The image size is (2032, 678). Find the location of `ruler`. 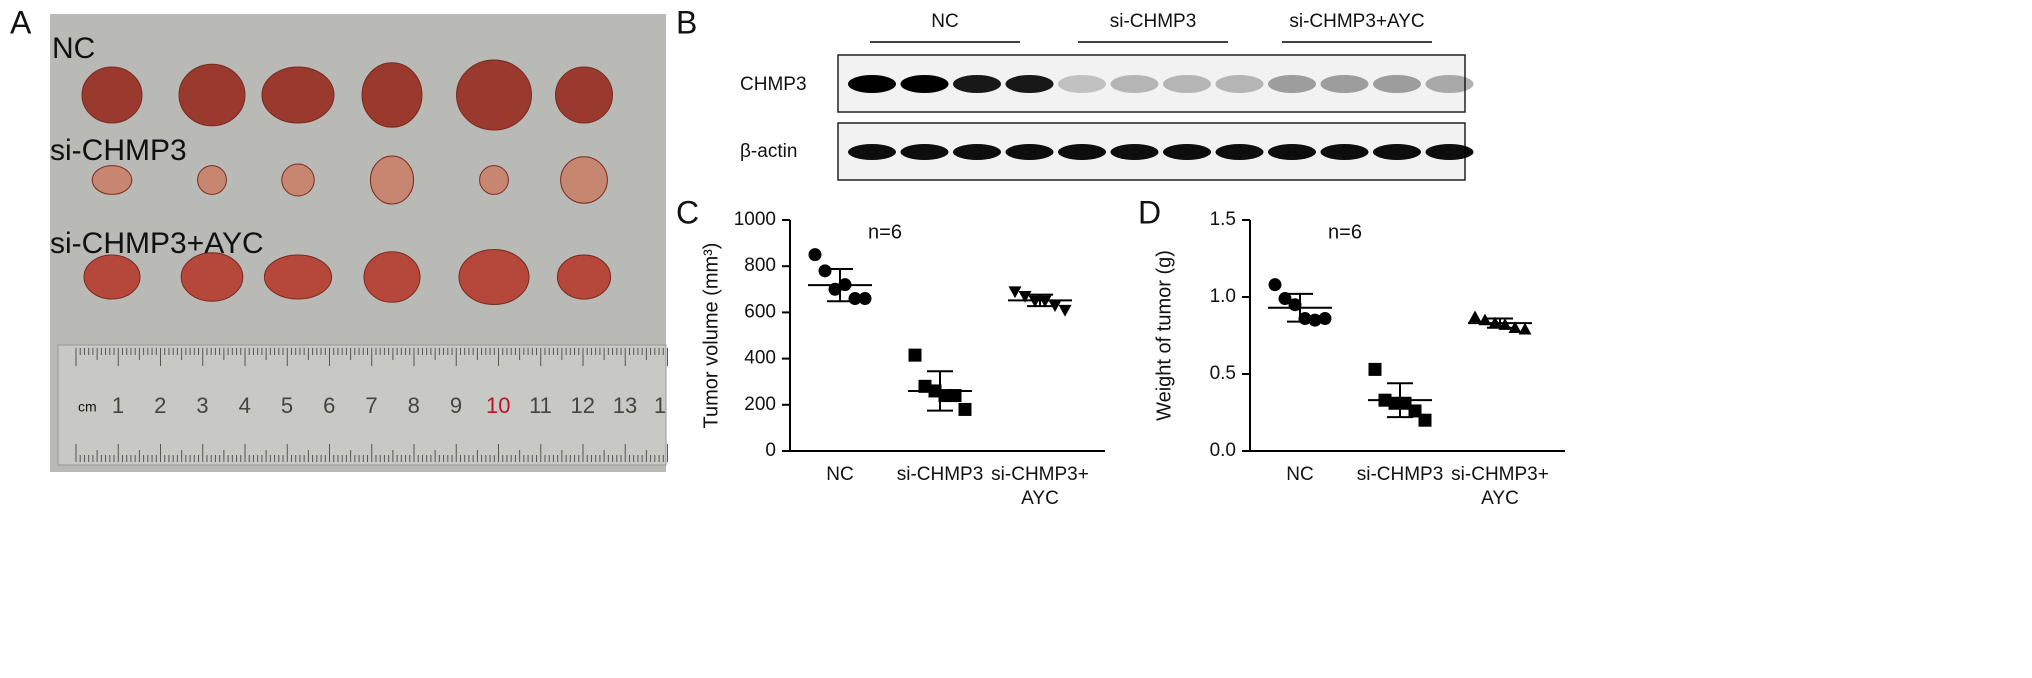

ruler is located at coordinates (362, 405).